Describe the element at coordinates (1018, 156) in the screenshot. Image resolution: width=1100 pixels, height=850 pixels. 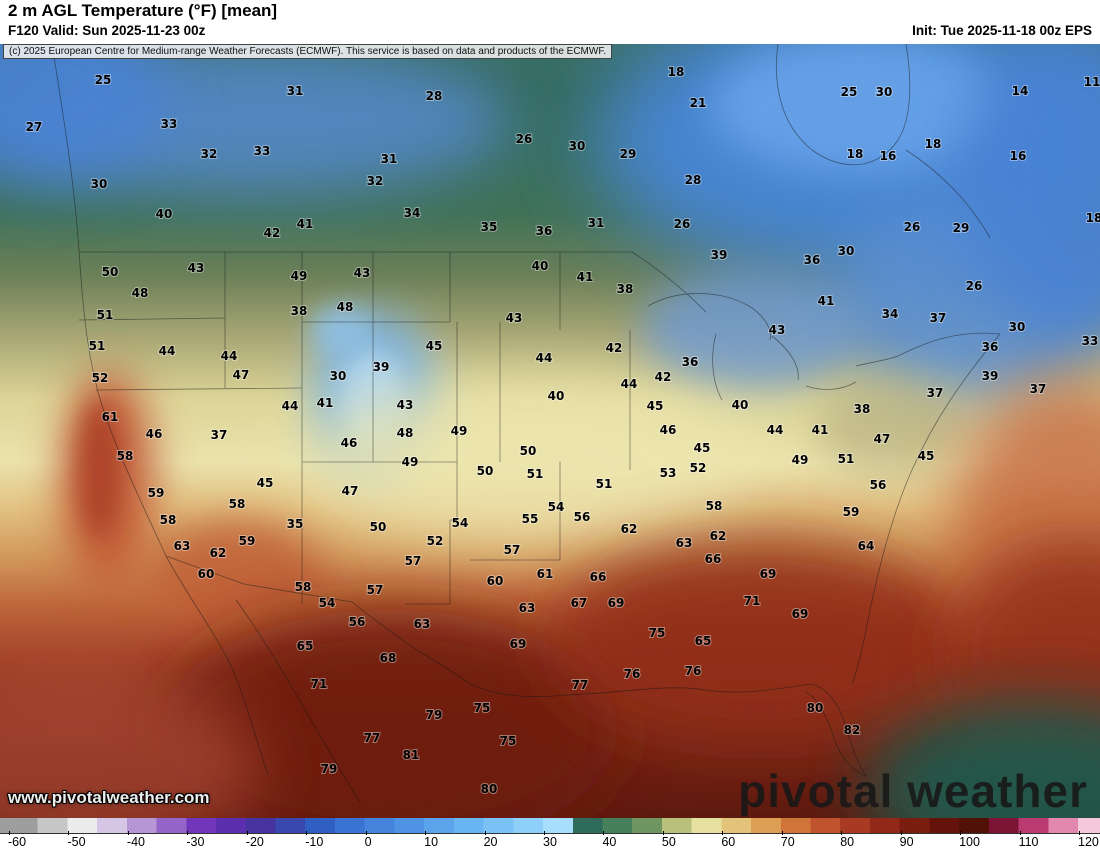
I see `temp-value-label: 16` at that location.